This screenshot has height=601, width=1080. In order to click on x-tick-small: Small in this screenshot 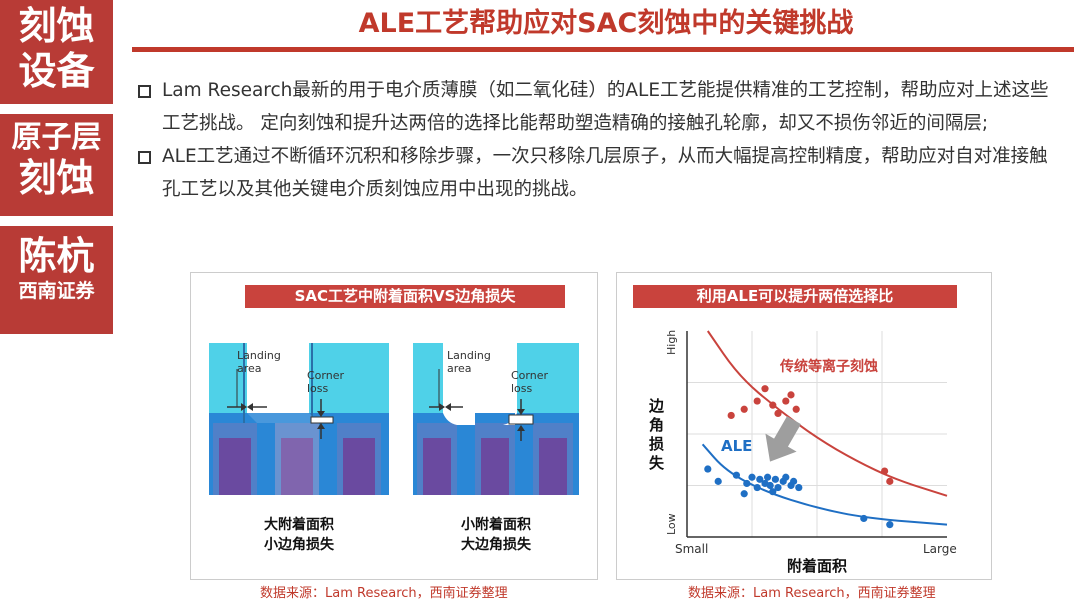, I will do `click(691, 549)`.